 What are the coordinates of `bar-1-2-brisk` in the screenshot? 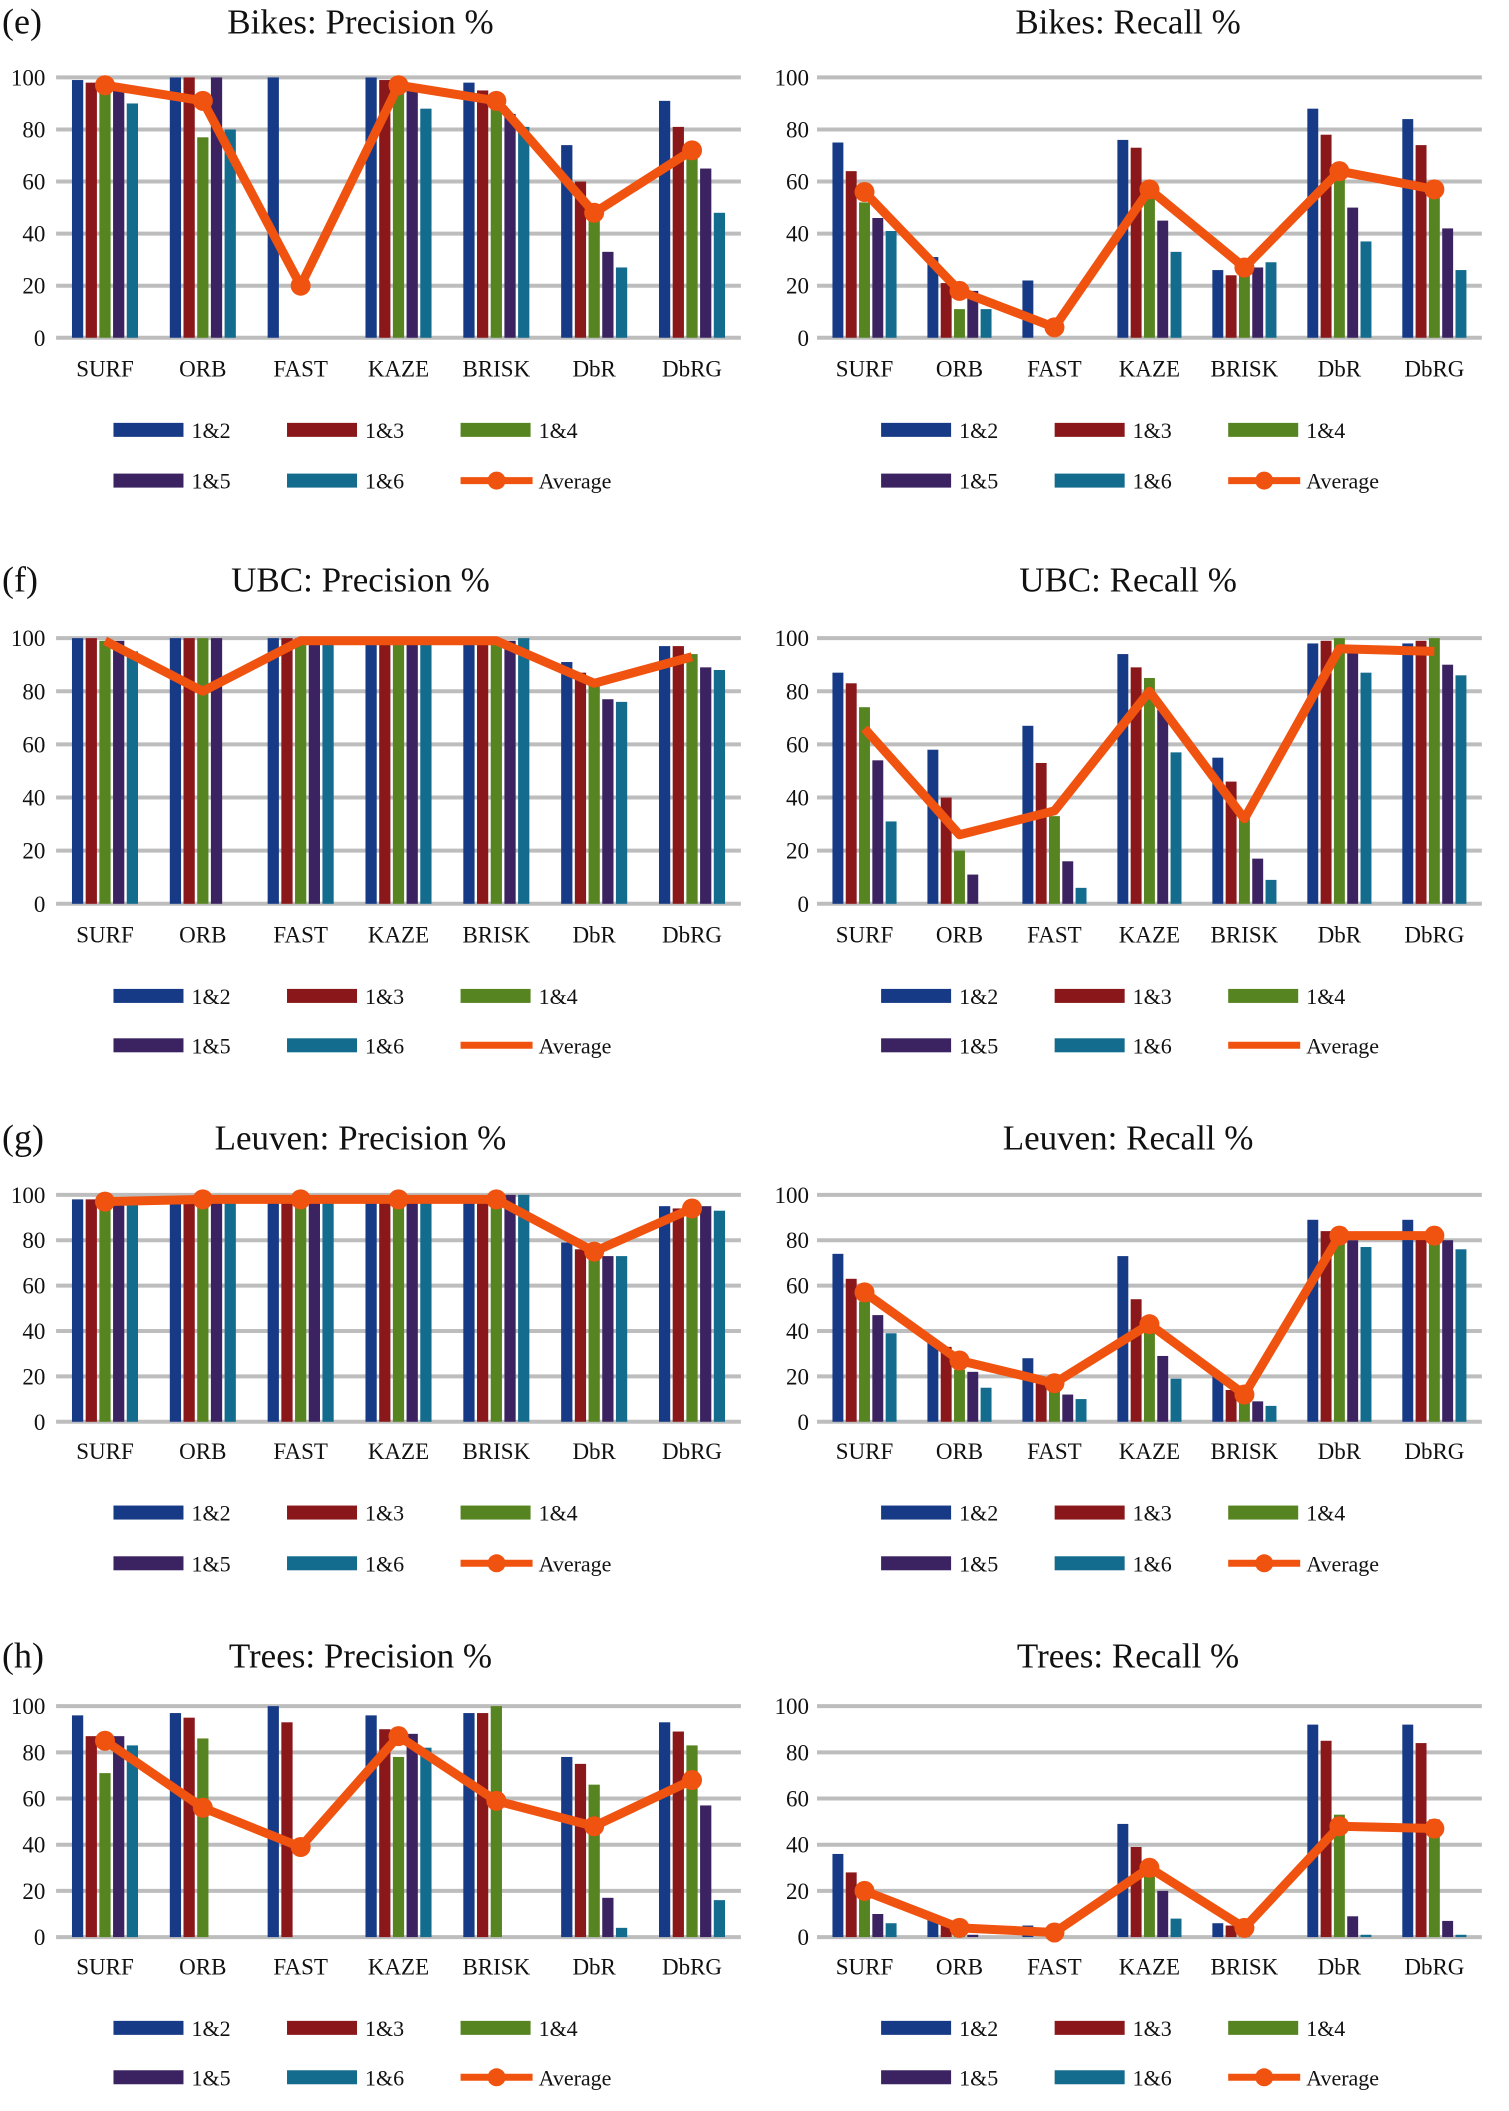 It's located at (1218, 1930).